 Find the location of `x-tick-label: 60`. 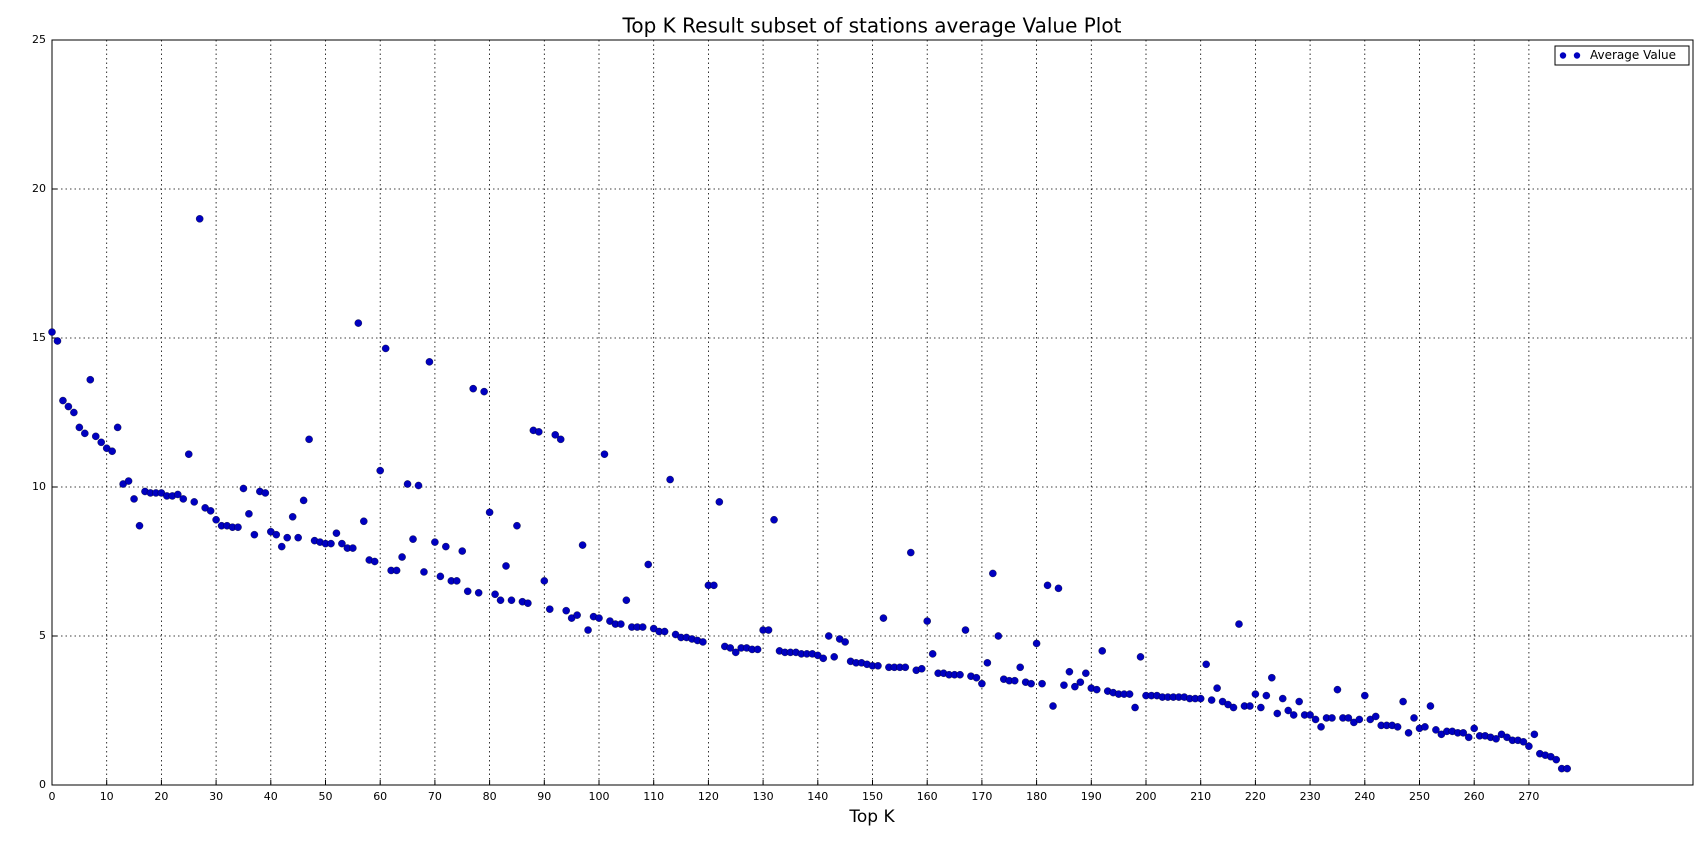

x-tick-label: 60 is located at coordinates (380, 796).